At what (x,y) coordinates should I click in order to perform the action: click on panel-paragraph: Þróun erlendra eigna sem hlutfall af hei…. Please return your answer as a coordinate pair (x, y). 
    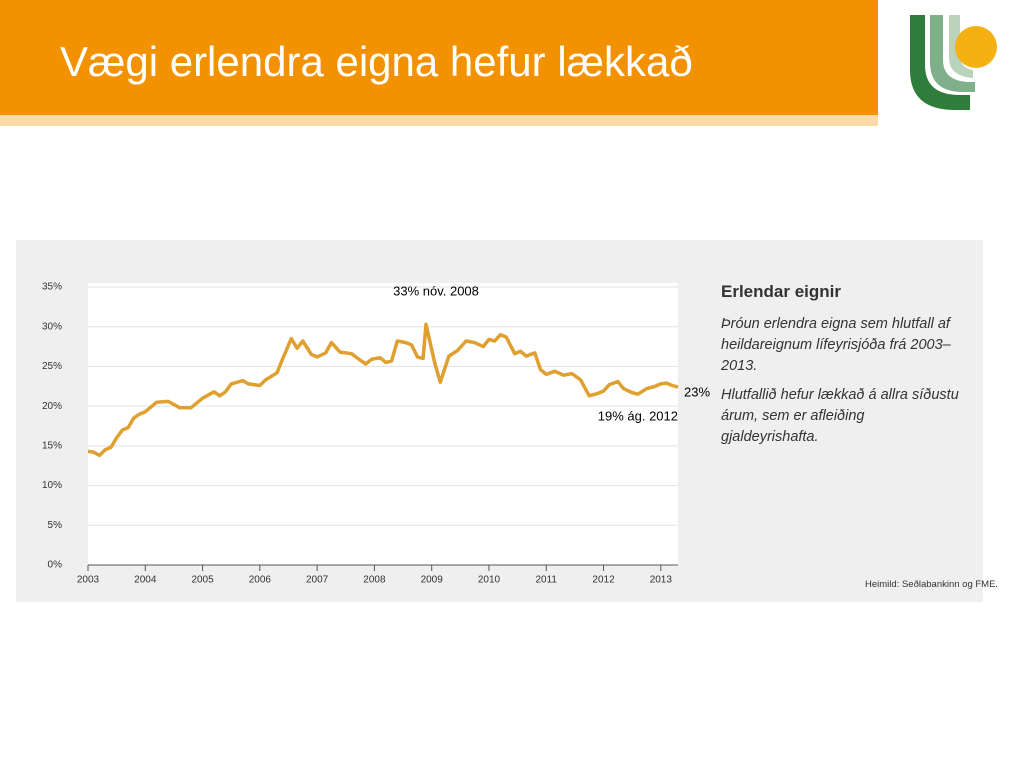
    Looking at the image, I should click on (836, 345).